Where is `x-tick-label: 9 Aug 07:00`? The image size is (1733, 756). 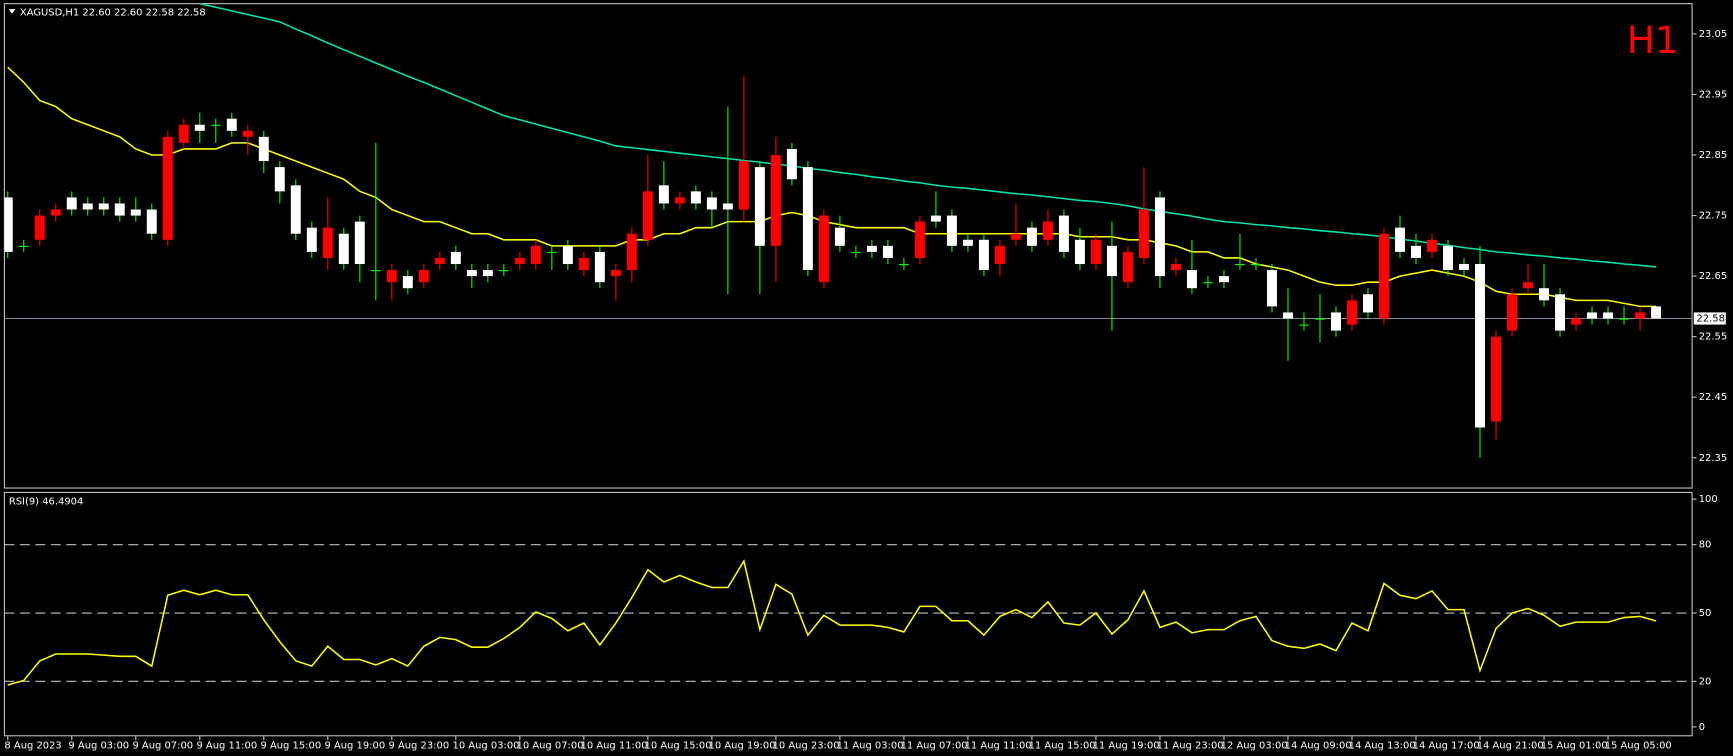
x-tick-label: 9 Aug 07:00 is located at coordinates (162, 746).